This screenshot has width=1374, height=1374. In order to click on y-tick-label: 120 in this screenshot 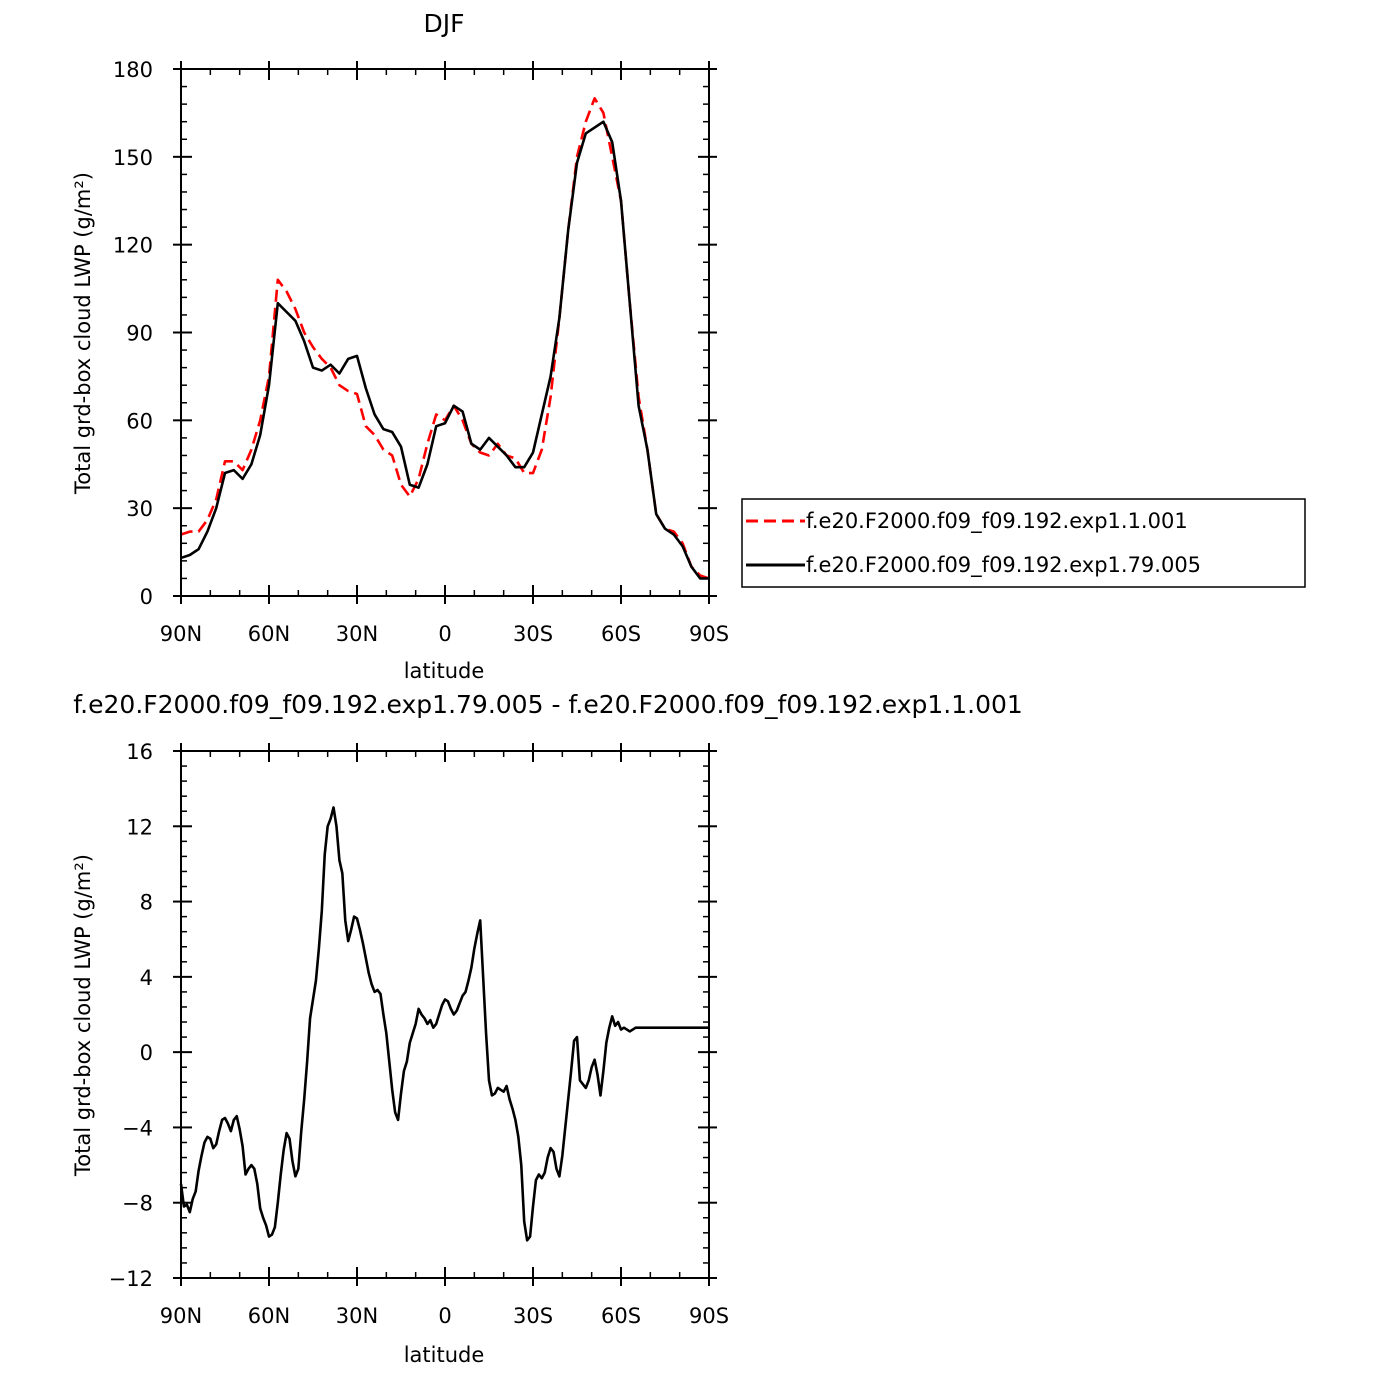, I will do `click(133, 246)`.